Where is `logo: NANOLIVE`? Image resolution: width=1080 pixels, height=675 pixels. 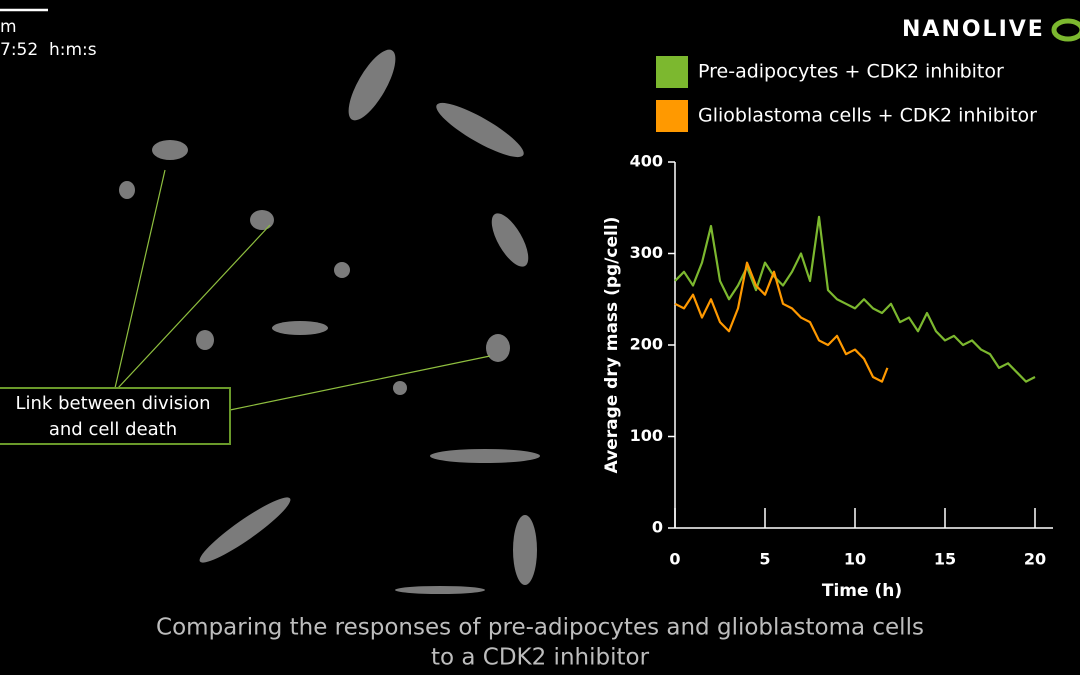 logo: NANOLIVE is located at coordinates (973, 29).